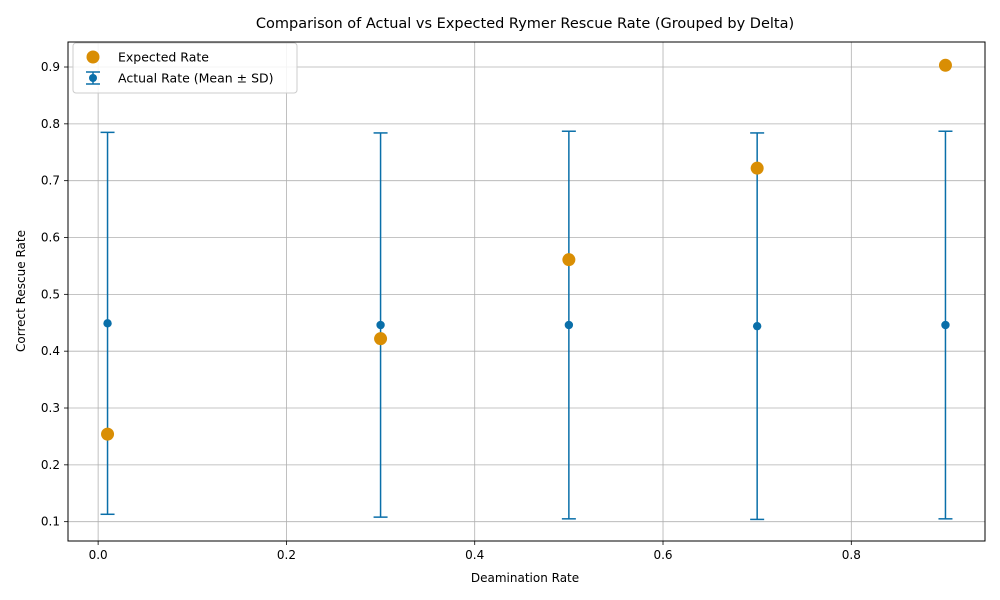  What do you see at coordinates (50, 238) in the screenshot?
I see `y-tick-label: 0.6` at bounding box center [50, 238].